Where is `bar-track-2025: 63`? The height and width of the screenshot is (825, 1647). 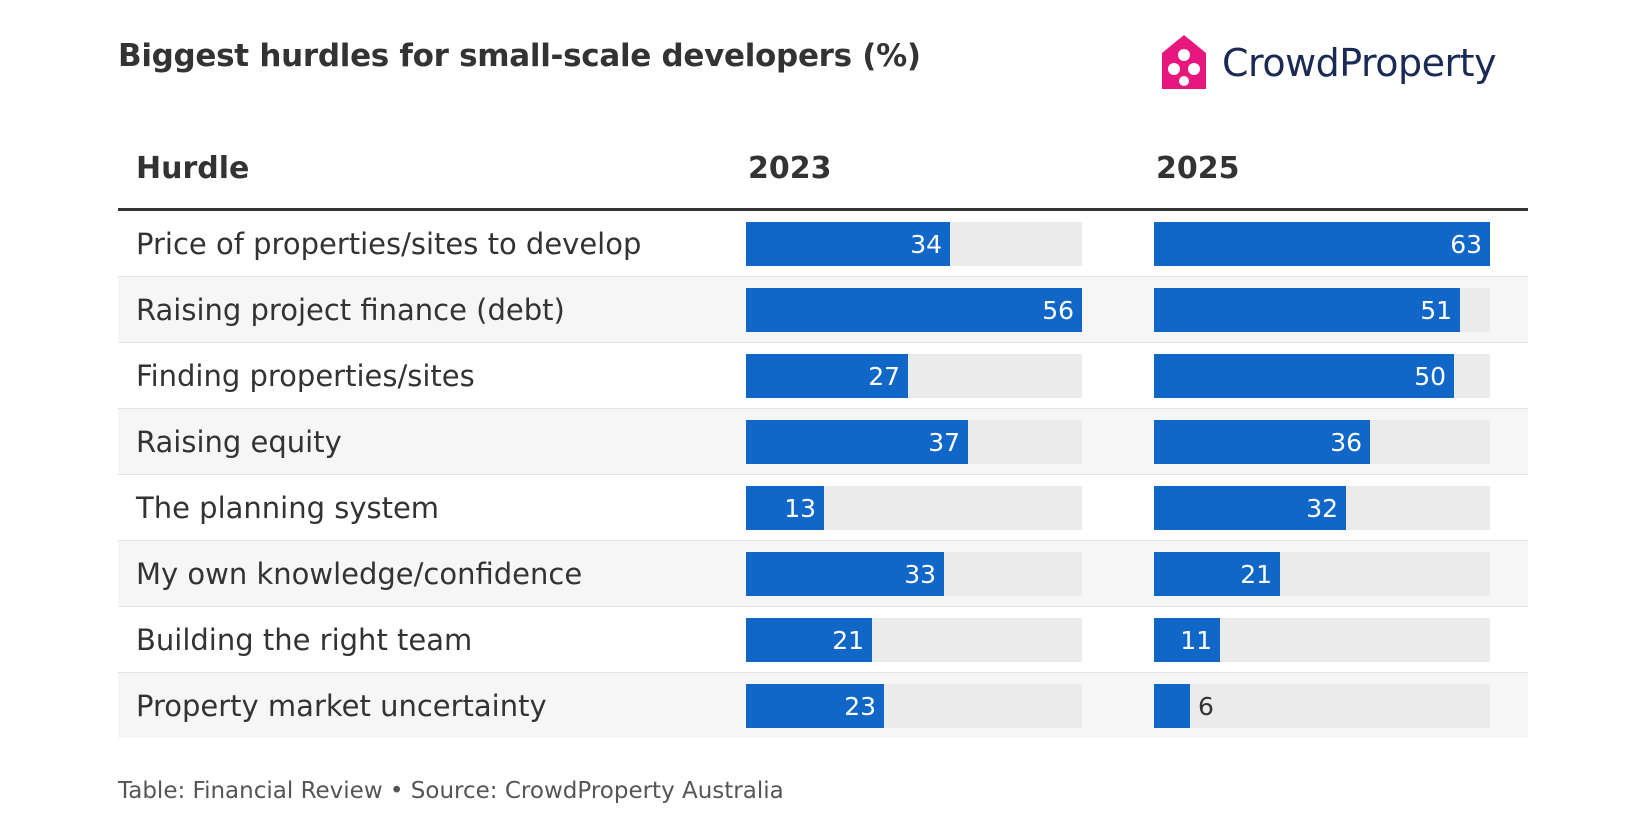 bar-track-2025: 63 is located at coordinates (1322, 244).